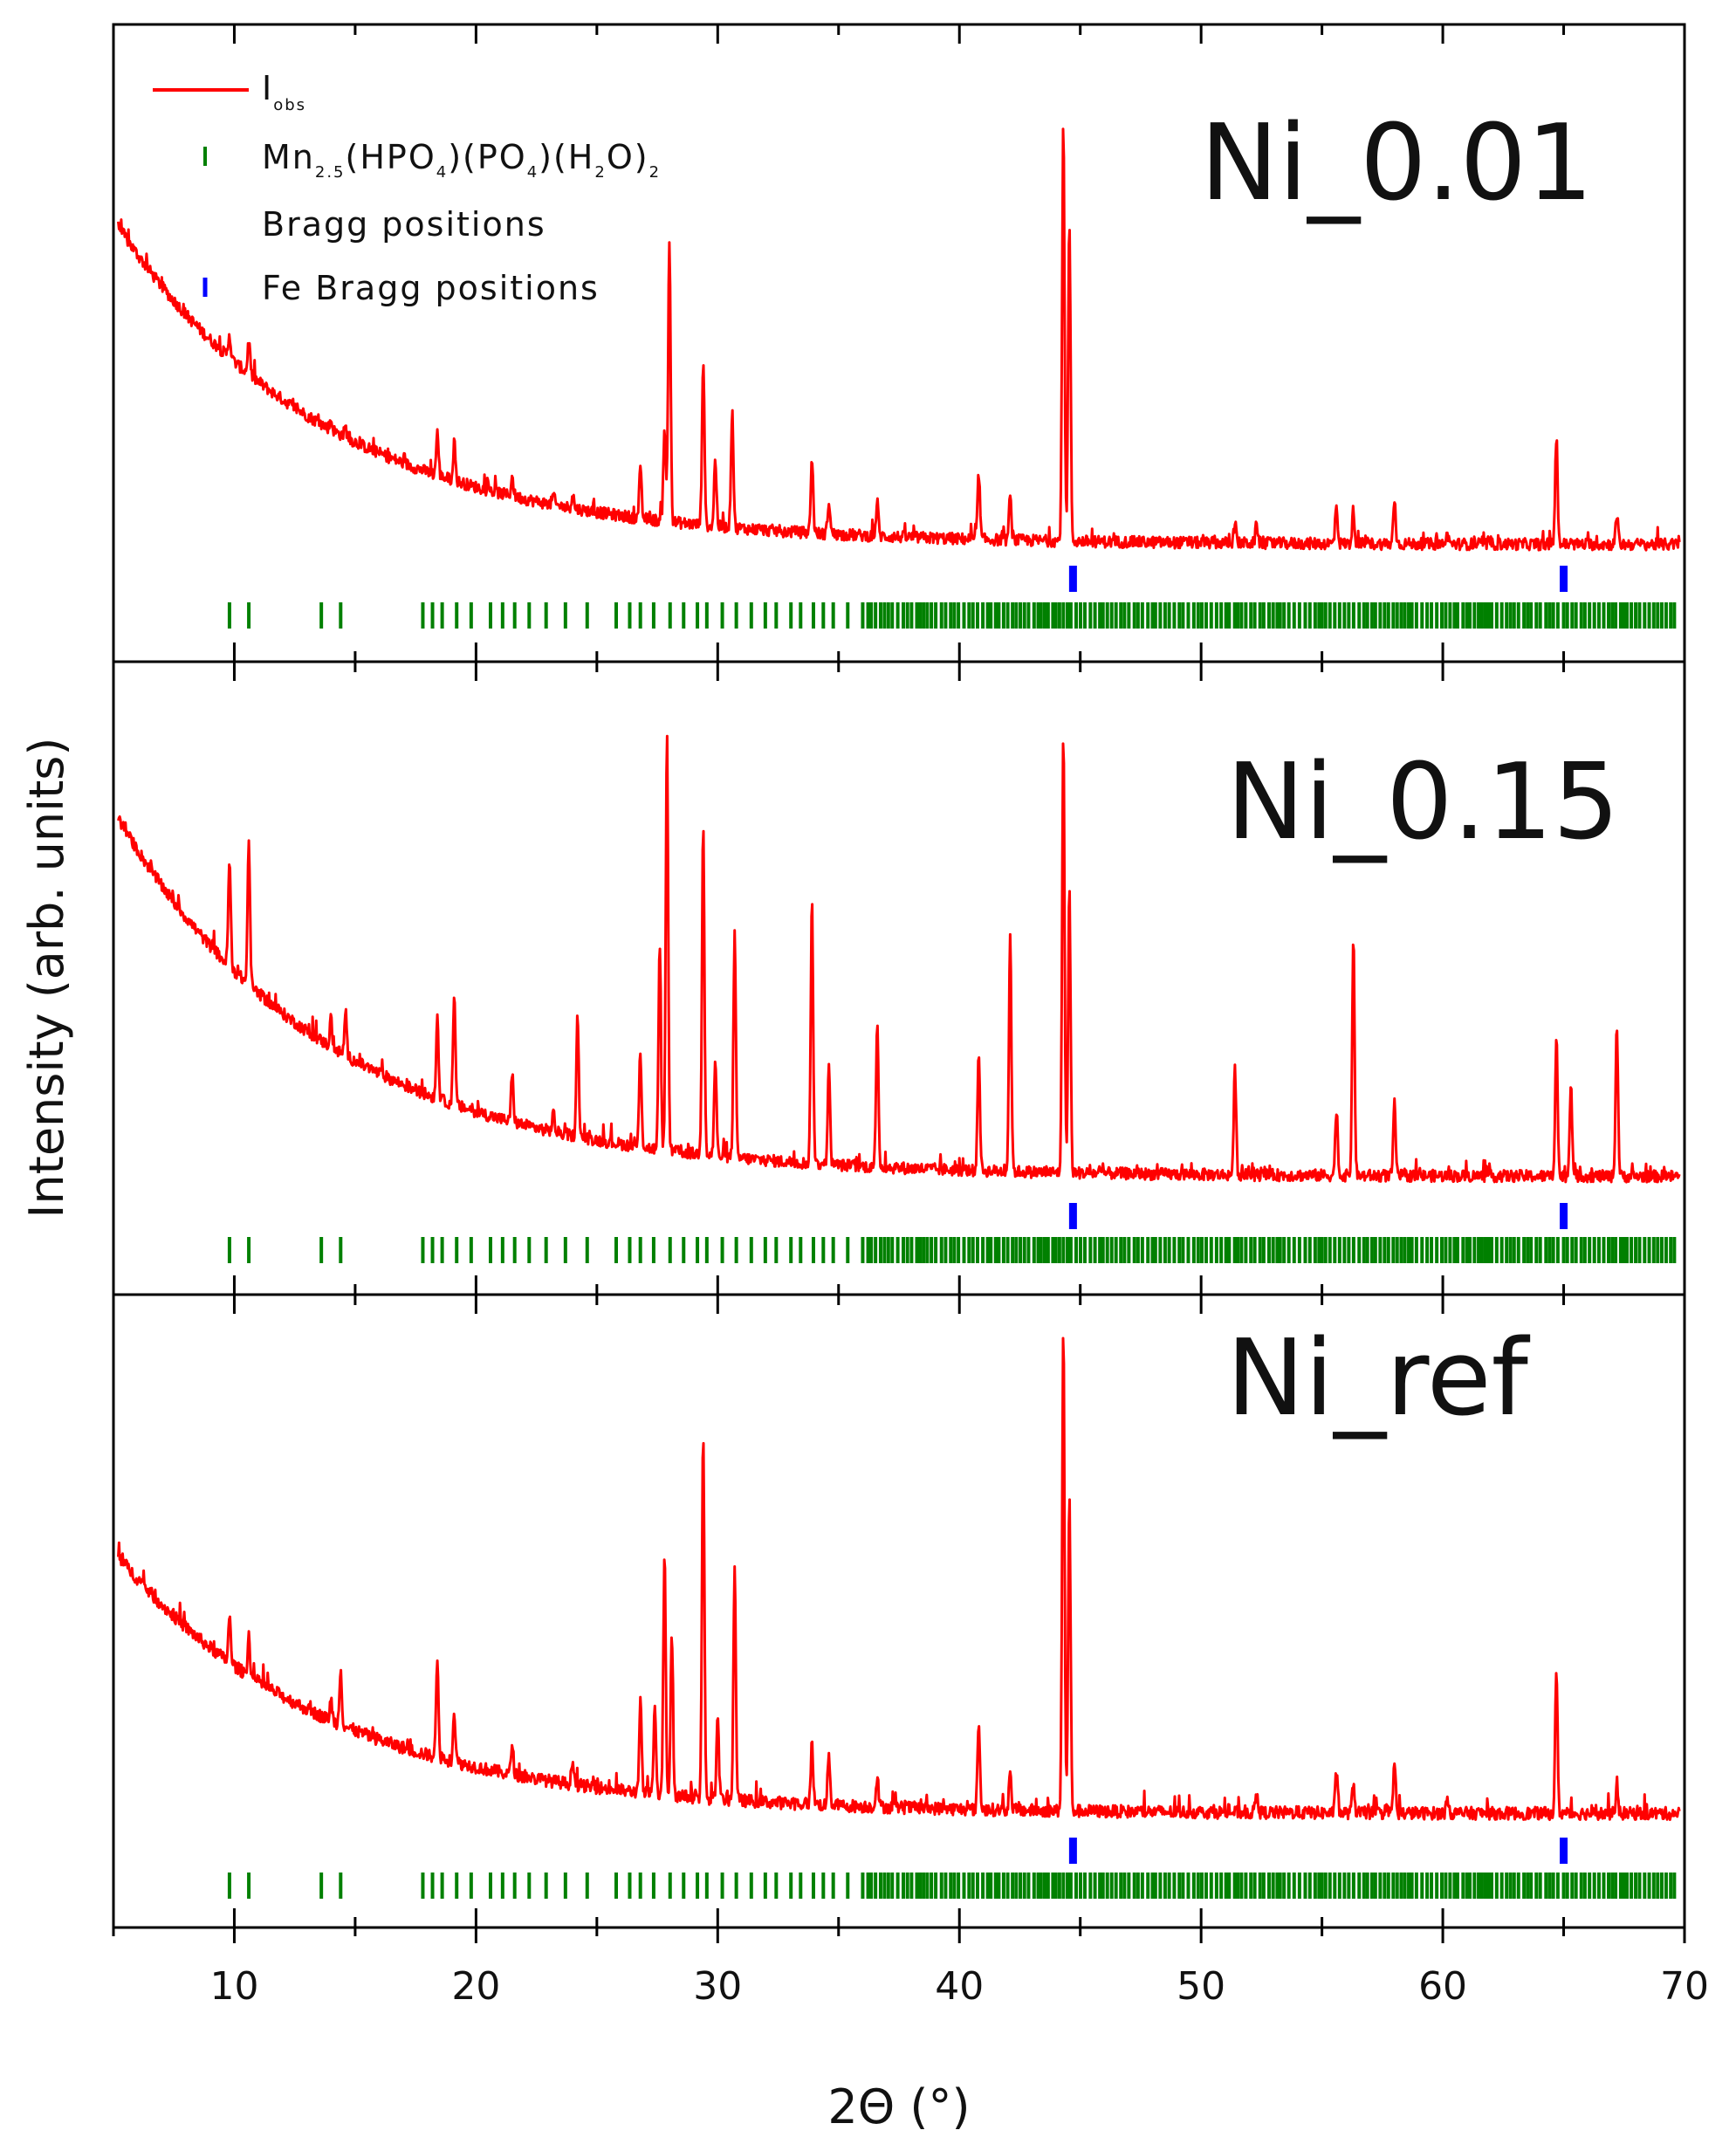 This screenshot has width=1736, height=2144. I want to click on legend-observed-label: Iobs, so click(284, 91).